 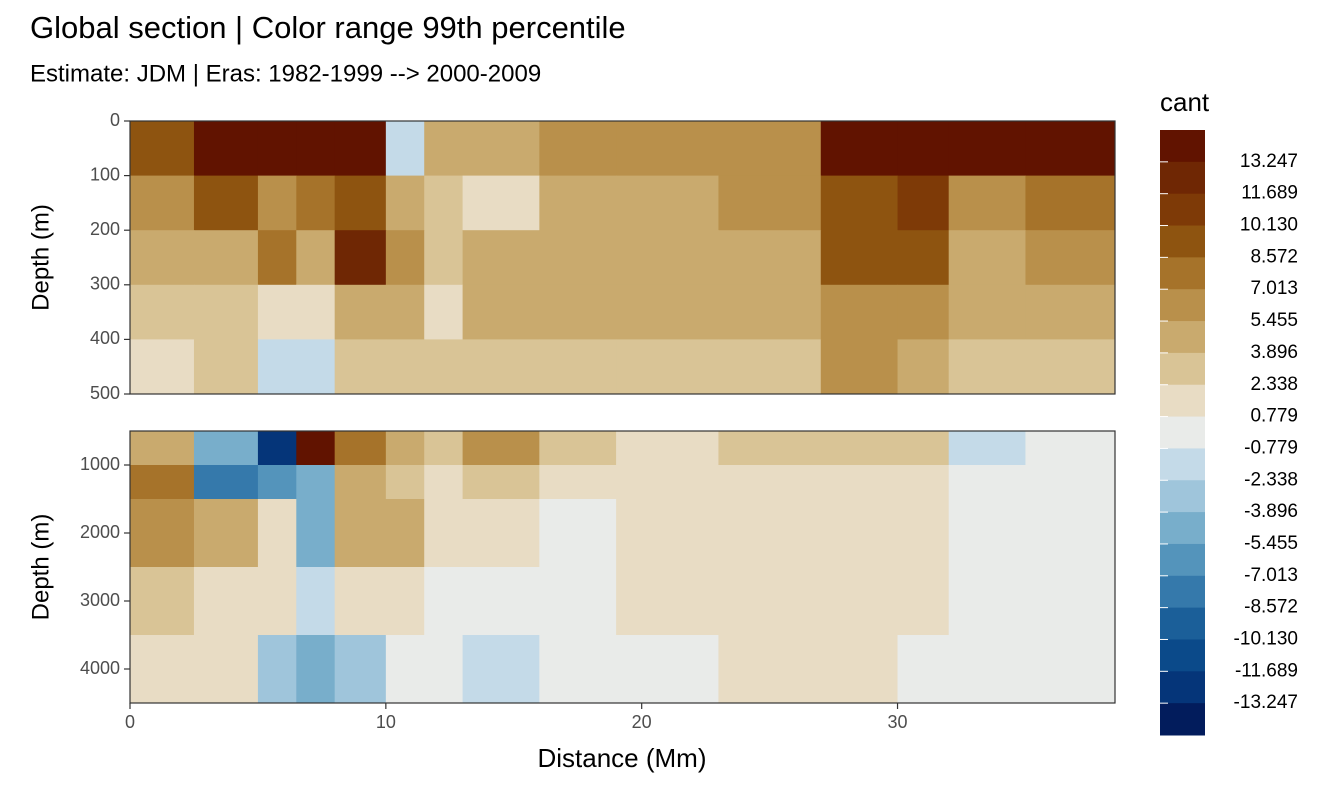 What do you see at coordinates (1266, 702) in the screenshot?
I see `legend-label: -13.247` at bounding box center [1266, 702].